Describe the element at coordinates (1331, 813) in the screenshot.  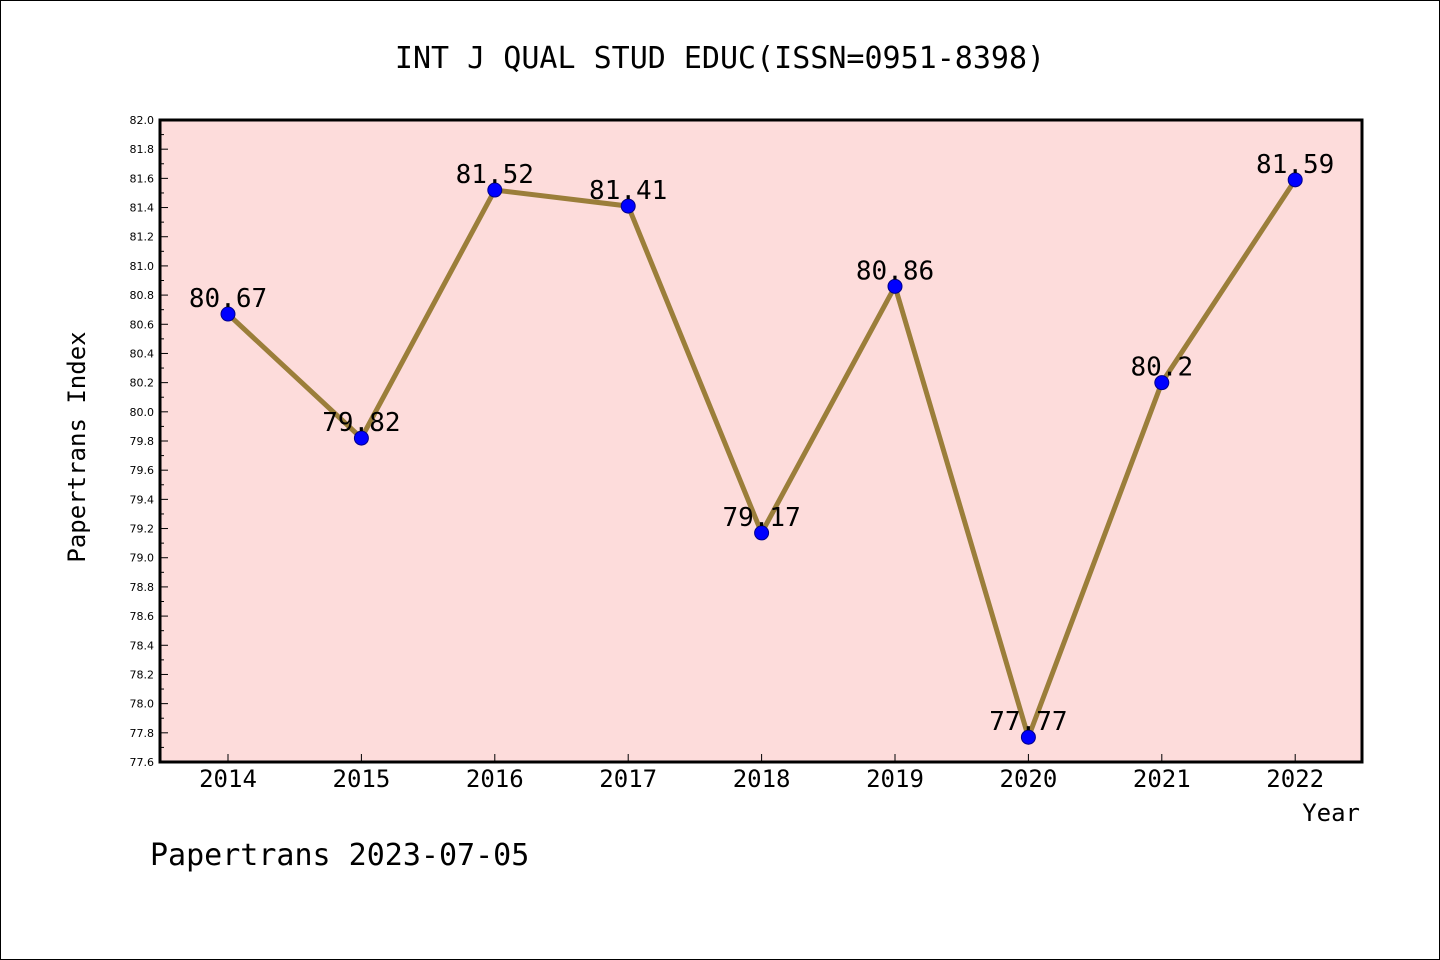
I see `x-axis-label: Year` at that location.